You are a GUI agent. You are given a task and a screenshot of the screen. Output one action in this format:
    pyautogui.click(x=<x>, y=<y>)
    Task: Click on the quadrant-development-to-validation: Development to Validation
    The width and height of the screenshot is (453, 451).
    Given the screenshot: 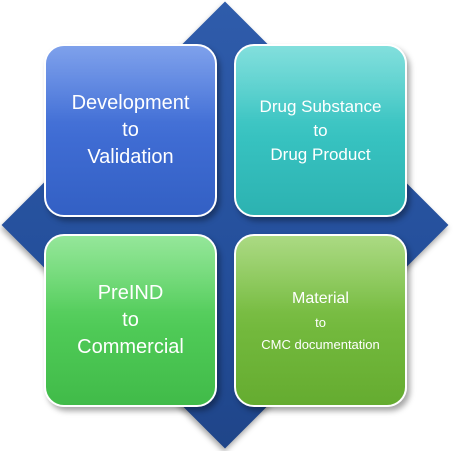 What is the action you would take?
    pyautogui.click(x=130, y=130)
    